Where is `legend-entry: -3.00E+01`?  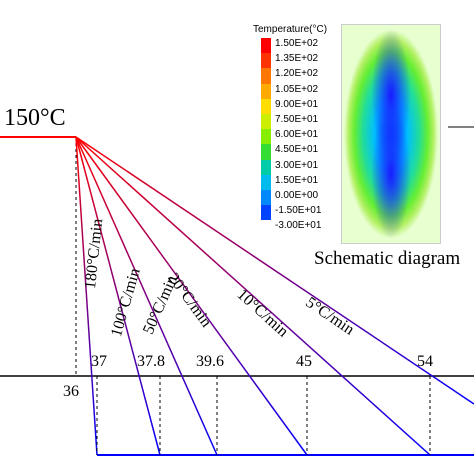 legend-entry: -3.00E+01 is located at coordinates (298, 226).